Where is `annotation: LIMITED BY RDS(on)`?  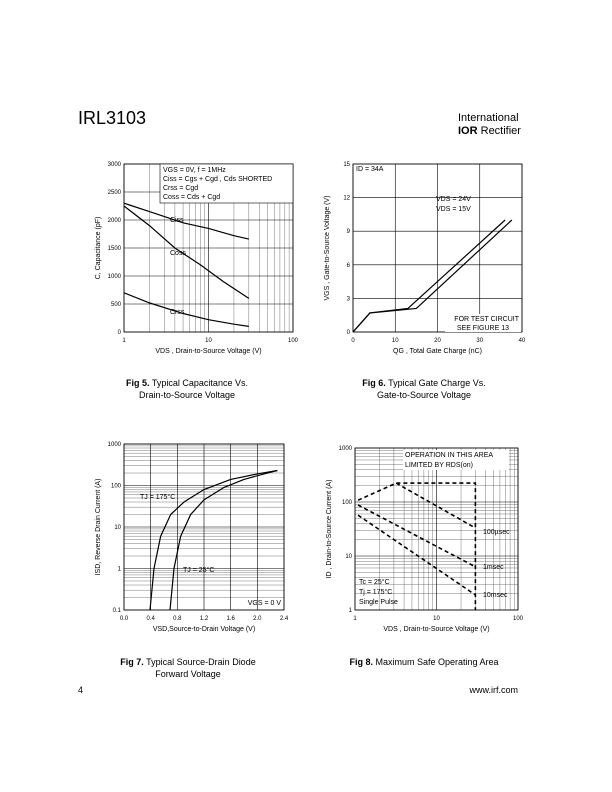
annotation: LIMITED BY RDS(on) is located at coordinates (439, 465).